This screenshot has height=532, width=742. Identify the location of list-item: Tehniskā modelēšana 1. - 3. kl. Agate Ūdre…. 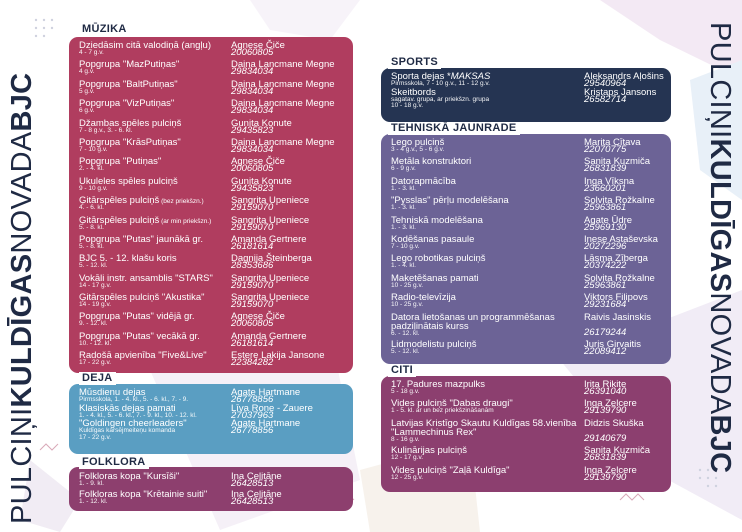
(526, 224).